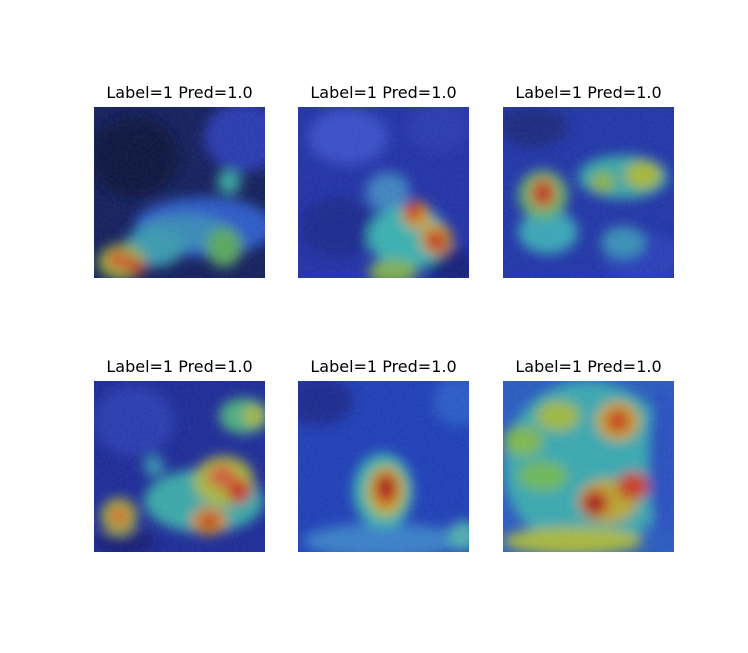 This screenshot has width=748, height=653. I want to click on heatmap-panel-4: Label=1 Pred=1.0, so click(179, 454).